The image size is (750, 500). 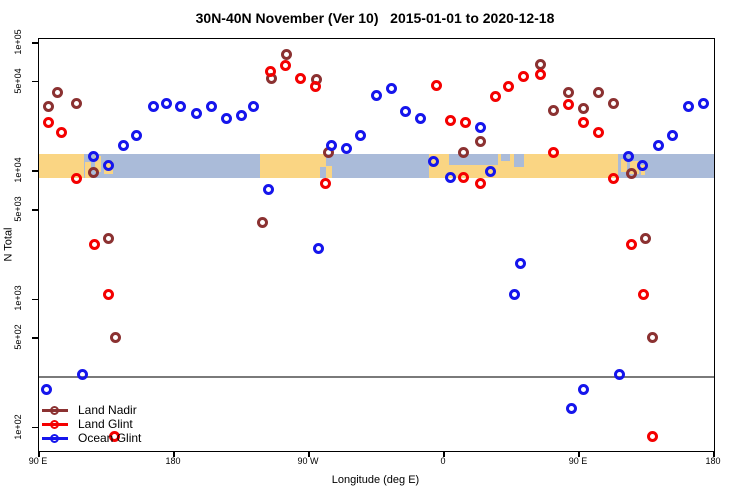 What do you see at coordinates (18, 426) in the screenshot?
I see `y-tick-label: 1e+02` at bounding box center [18, 426].